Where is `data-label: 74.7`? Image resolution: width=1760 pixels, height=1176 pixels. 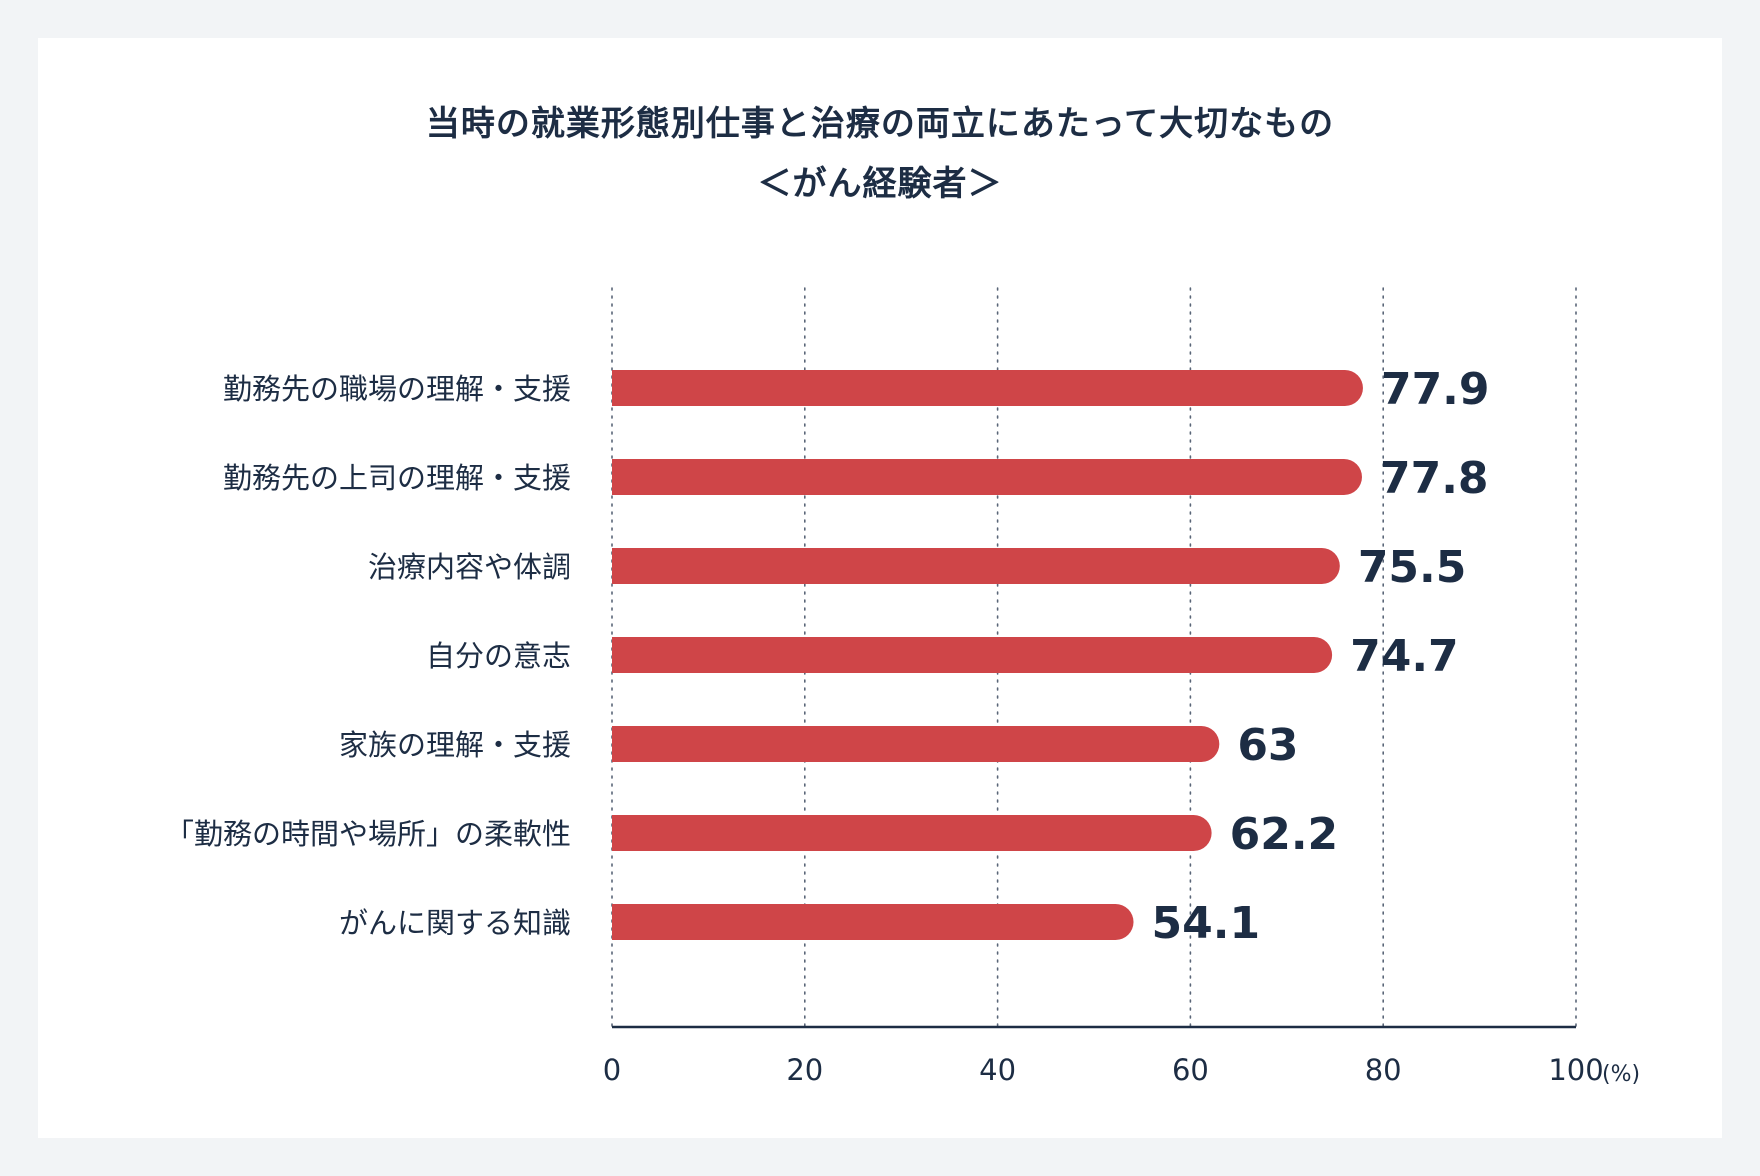 data-label: 74.7 is located at coordinates (1404, 656).